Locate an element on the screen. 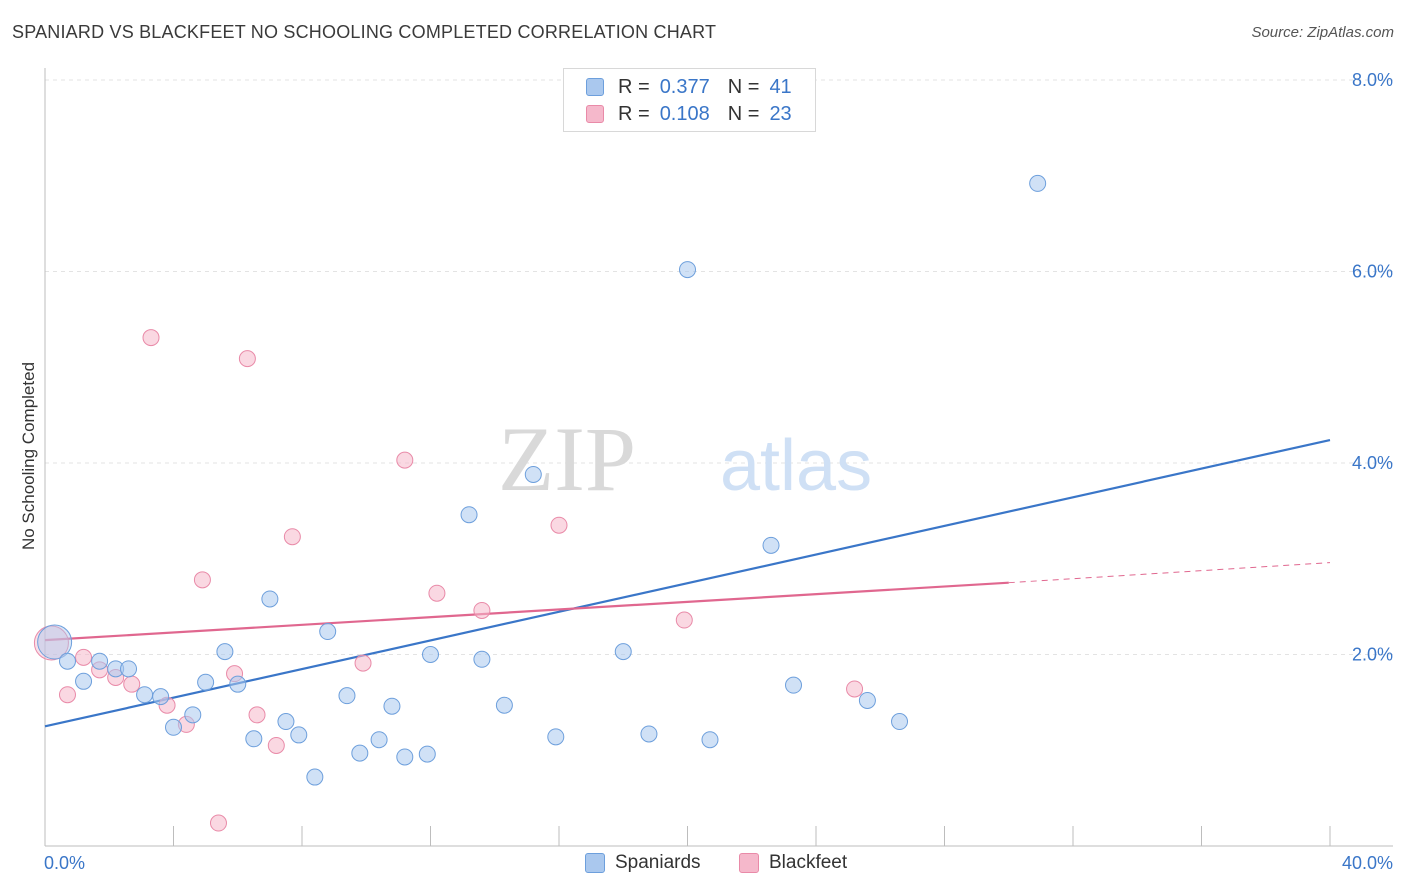  legend-n-value: 41 is located at coordinates (780, 86).